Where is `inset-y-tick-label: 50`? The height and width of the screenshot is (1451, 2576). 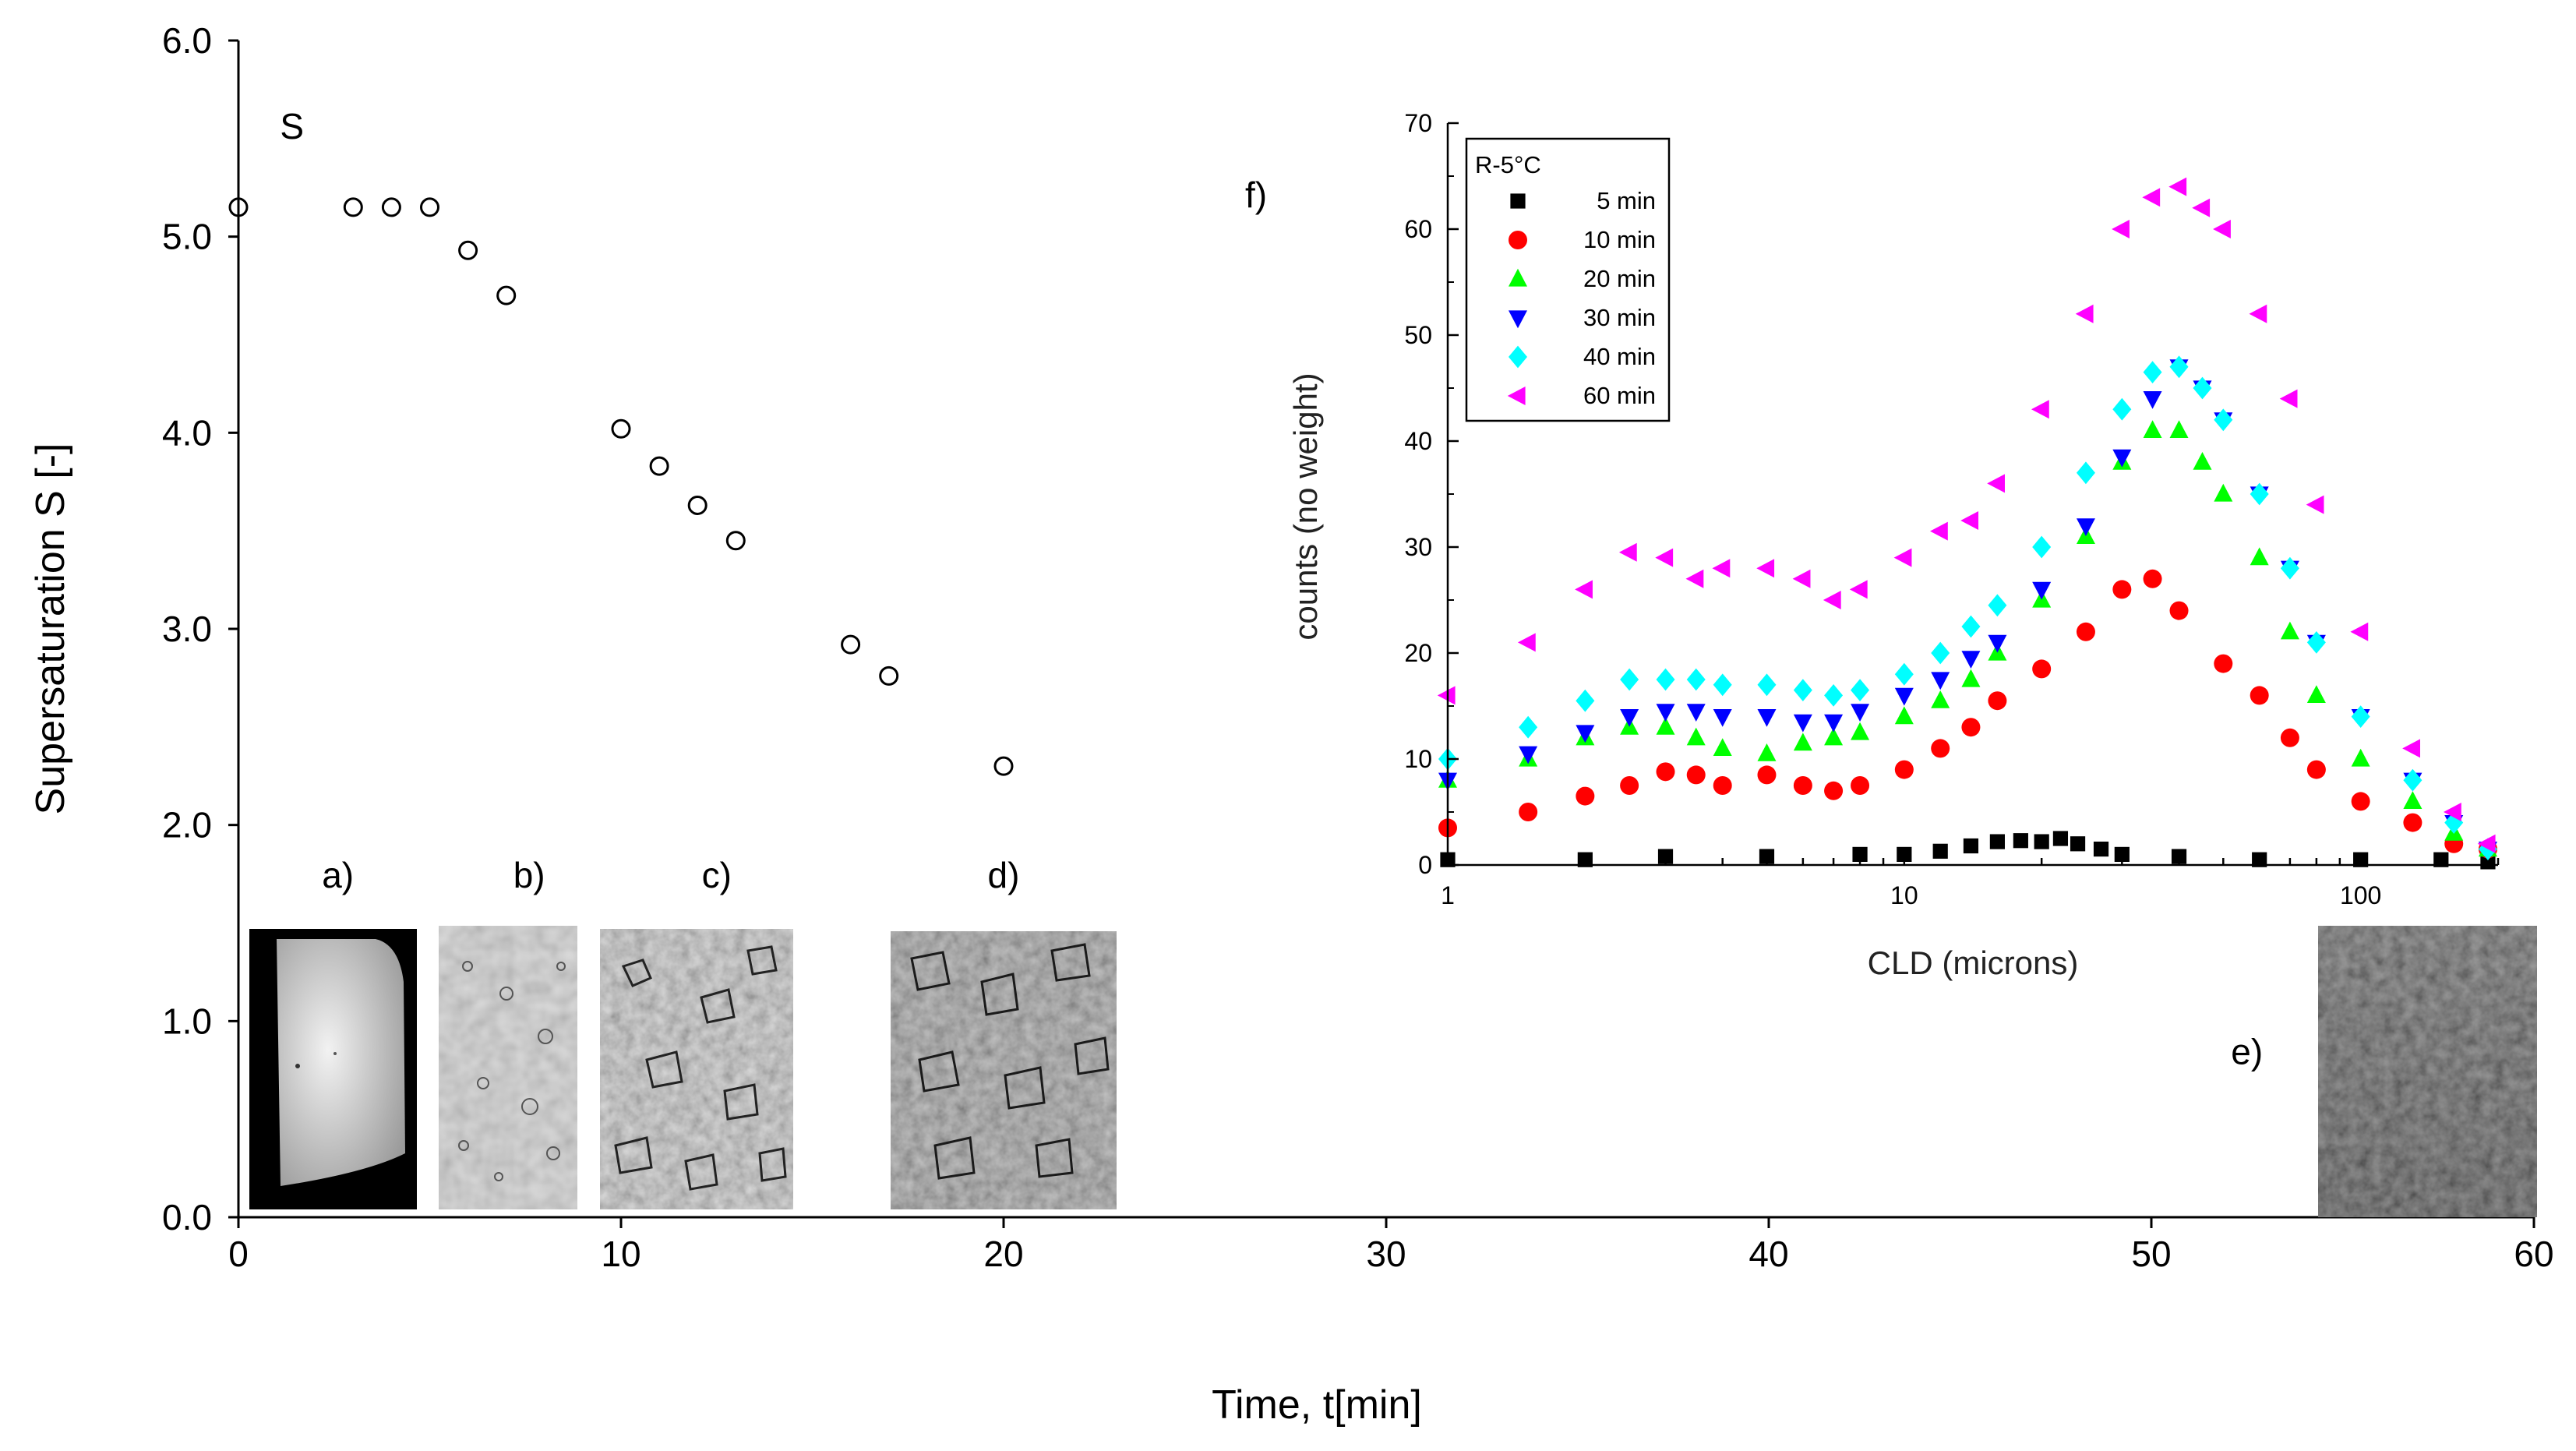
inset-y-tick-label: 50 is located at coordinates (1418, 335).